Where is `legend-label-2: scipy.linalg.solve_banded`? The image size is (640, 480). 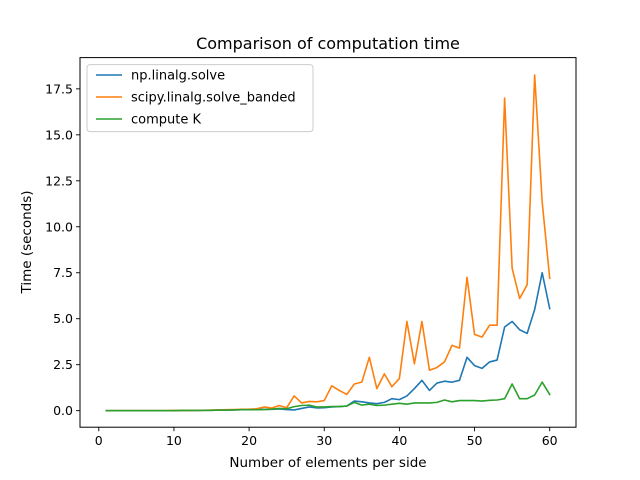 legend-label-2: scipy.linalg.solve_banded is located at coordinates (213, 98).